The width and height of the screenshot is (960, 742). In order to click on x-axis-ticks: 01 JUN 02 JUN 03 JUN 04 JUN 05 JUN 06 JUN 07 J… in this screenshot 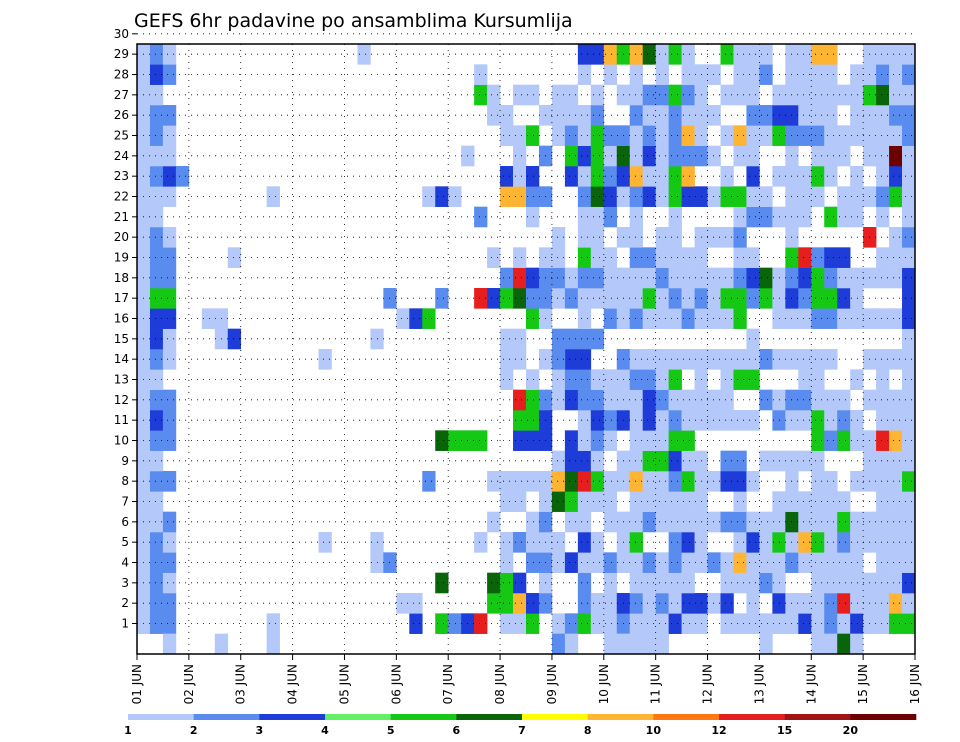, I will do `click(526, 679)`.